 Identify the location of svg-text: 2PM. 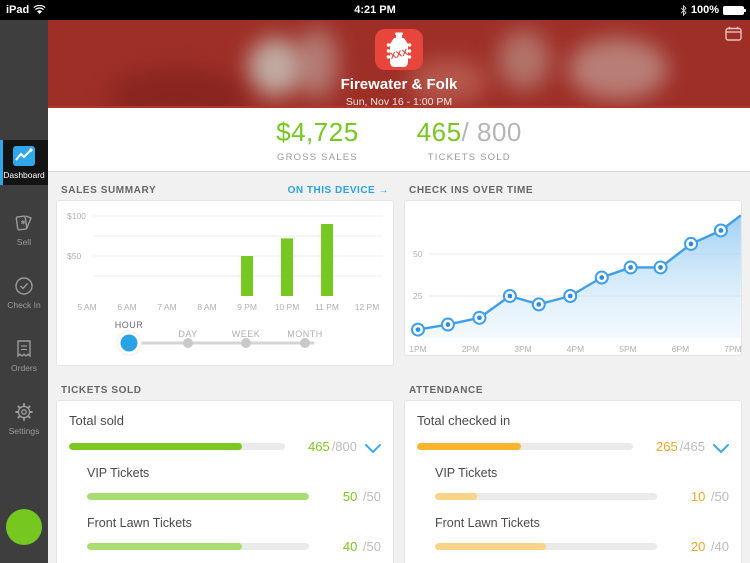
(470, 349).